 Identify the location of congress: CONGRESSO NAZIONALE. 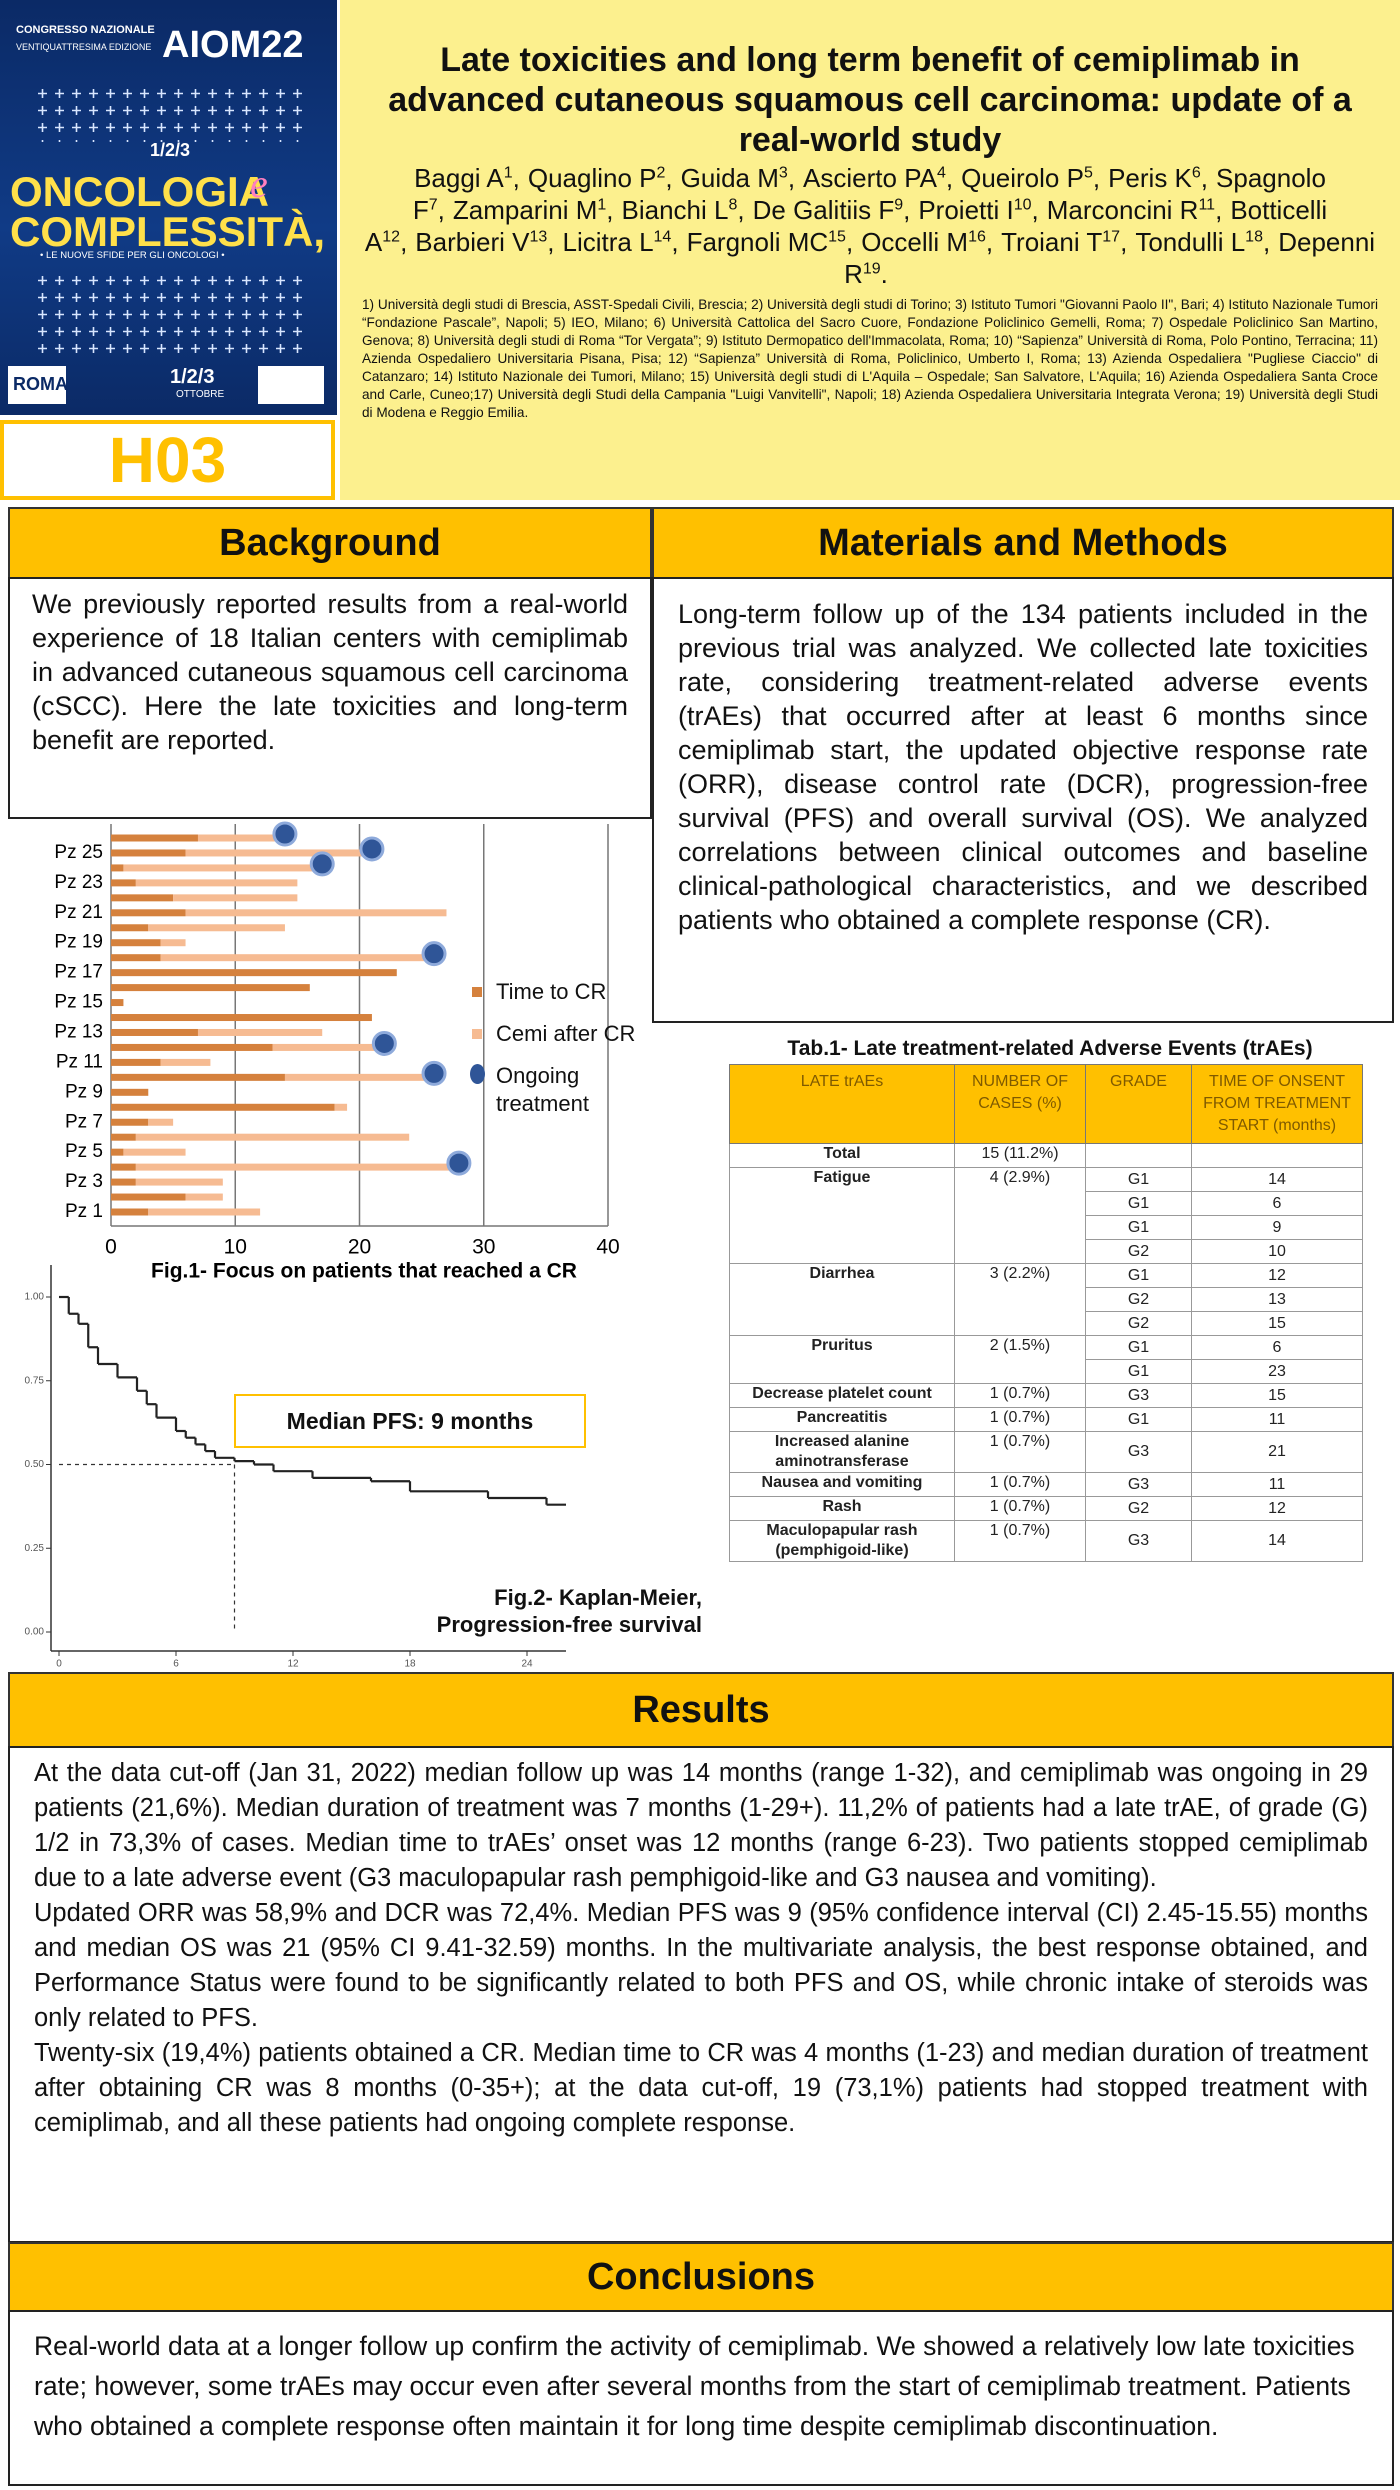
(85, 30).